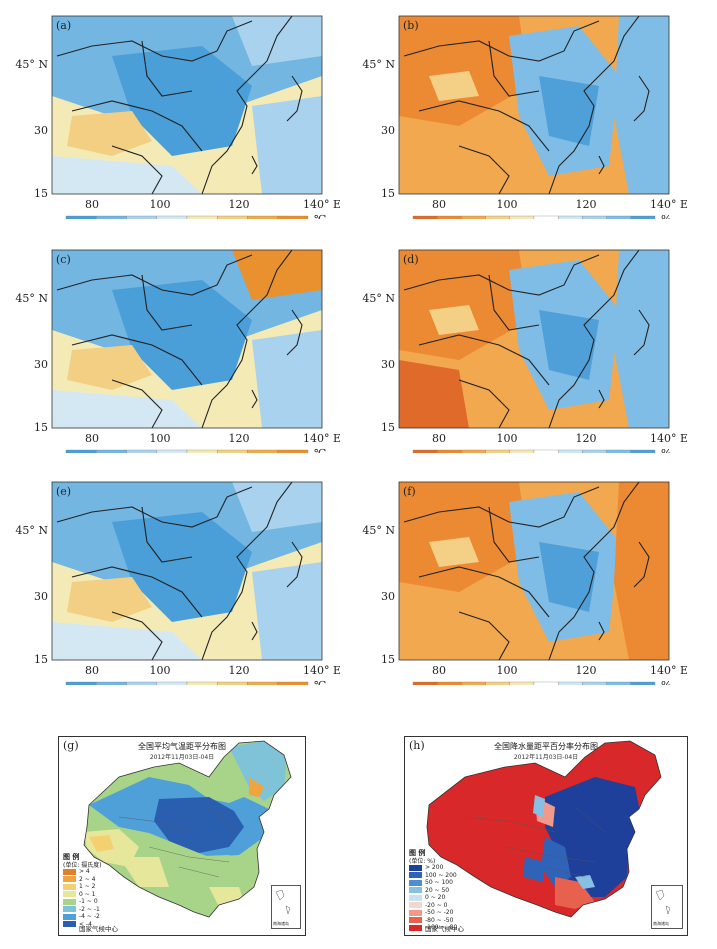 This screenshot has width=717, height=949. What do you see at coordinates (666, 682) in the screenshot?
I see `colorbar-unit: %` at bounding box center [666, 682].